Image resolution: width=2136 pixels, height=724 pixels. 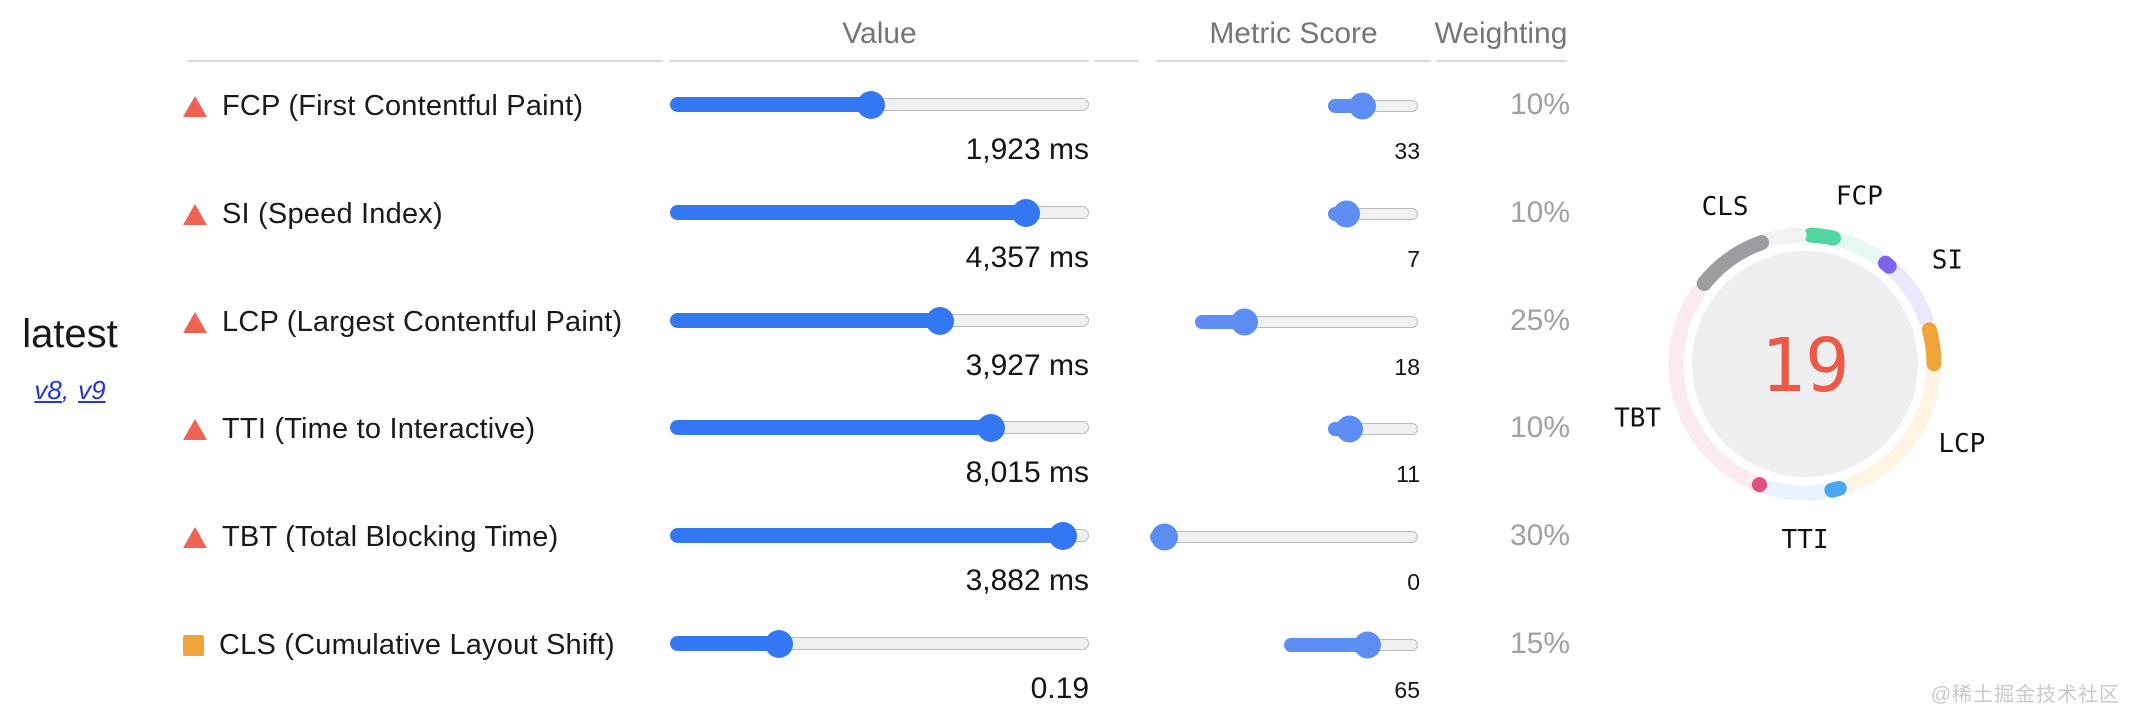 What do you see at coordinates (1027, 365) in the screenshot?
I see `metric-value: 3,927 ms` at bounding box center [1027, 365].